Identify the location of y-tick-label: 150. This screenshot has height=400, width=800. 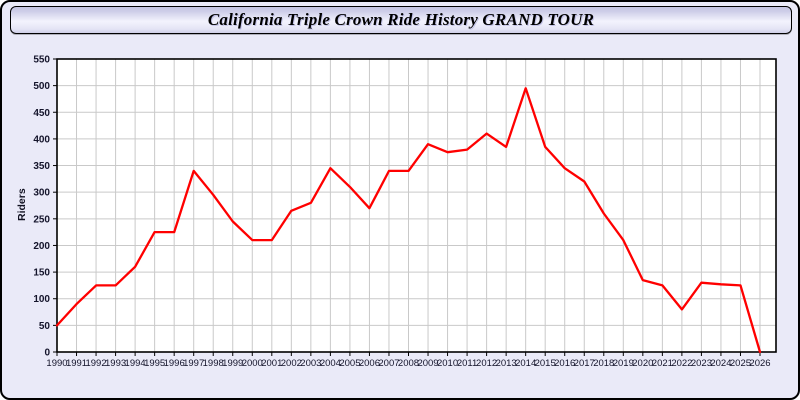
(41, 273).